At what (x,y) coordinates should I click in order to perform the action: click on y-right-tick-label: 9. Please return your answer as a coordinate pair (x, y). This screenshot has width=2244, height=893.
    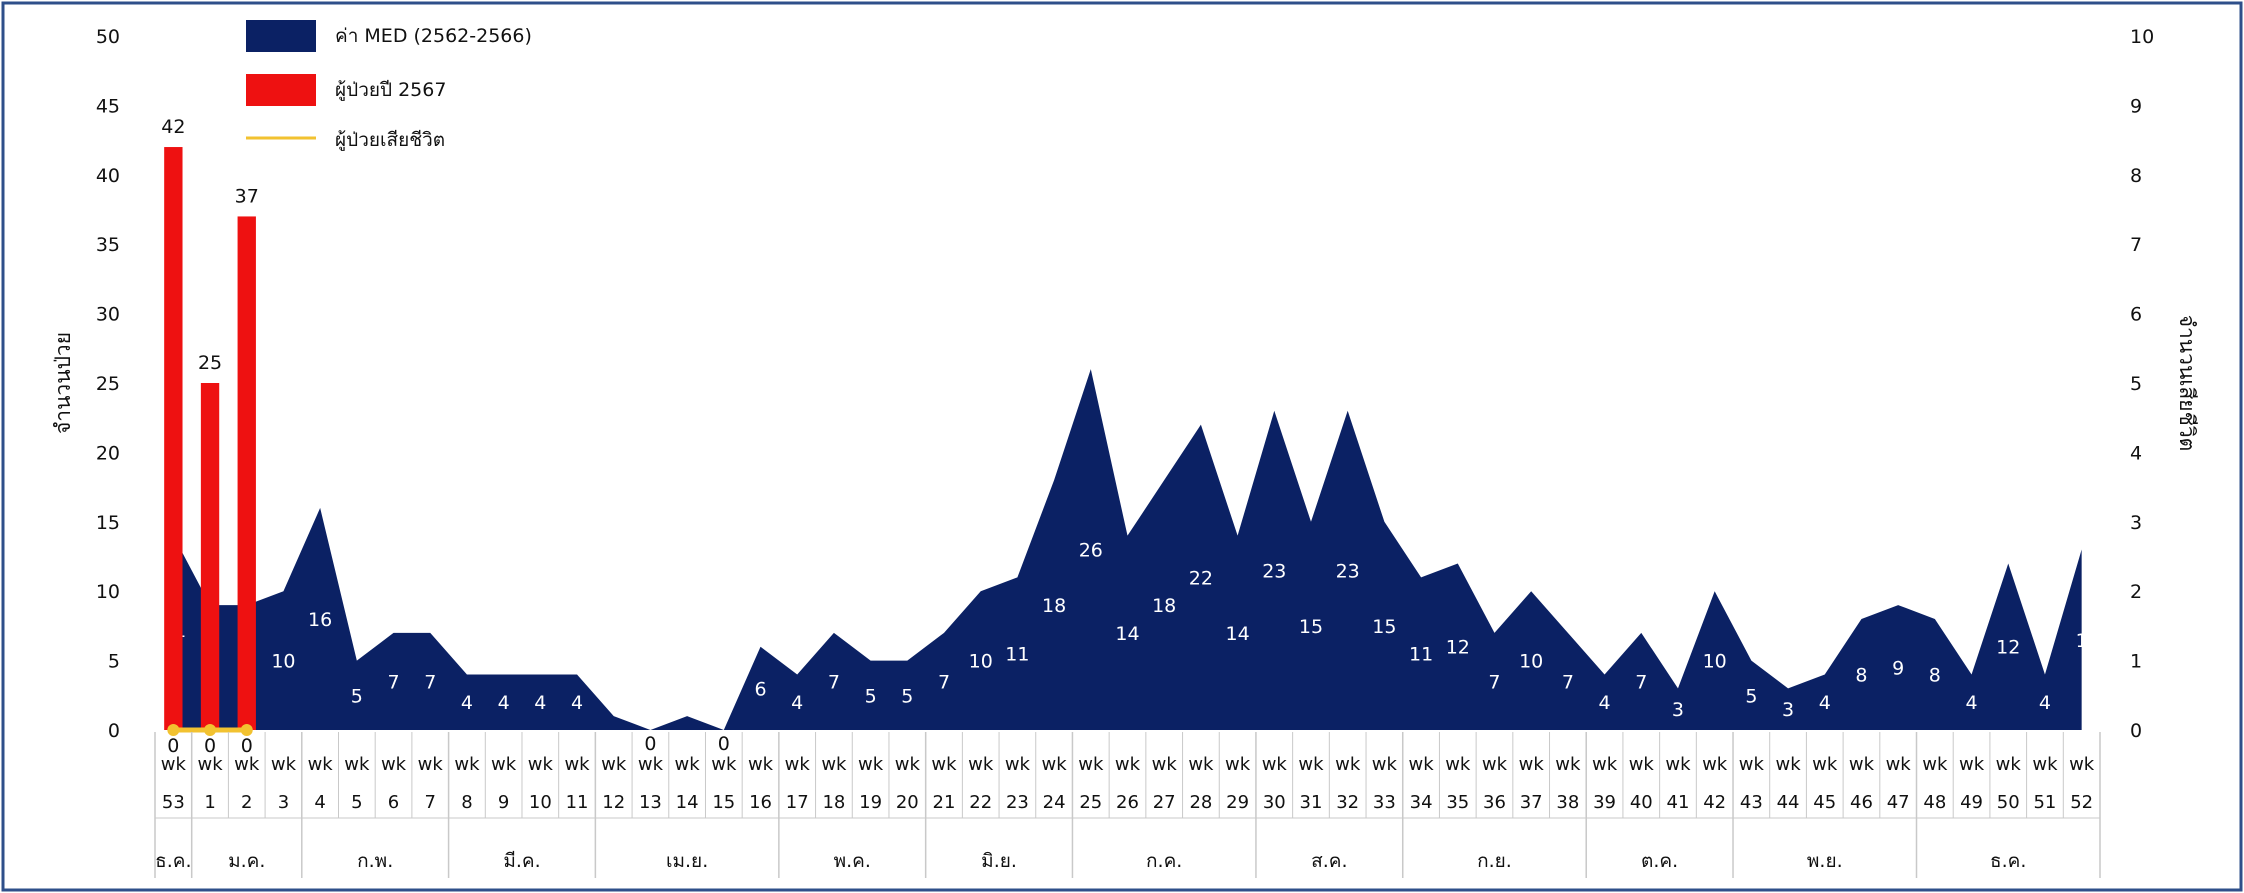
    Looking at the image, I should click on (2136, 106).